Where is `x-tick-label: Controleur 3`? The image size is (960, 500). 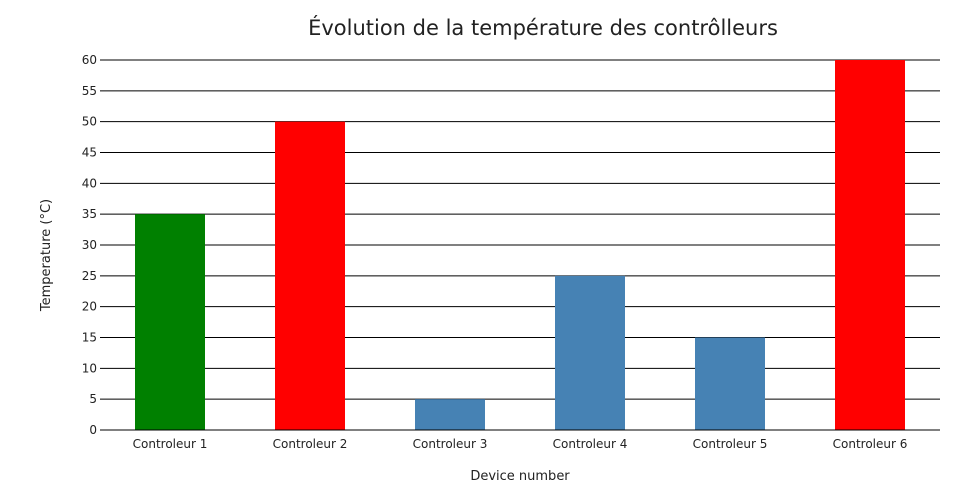
x-tick-label: Controleur 3 is located at coordinates (450, 444).